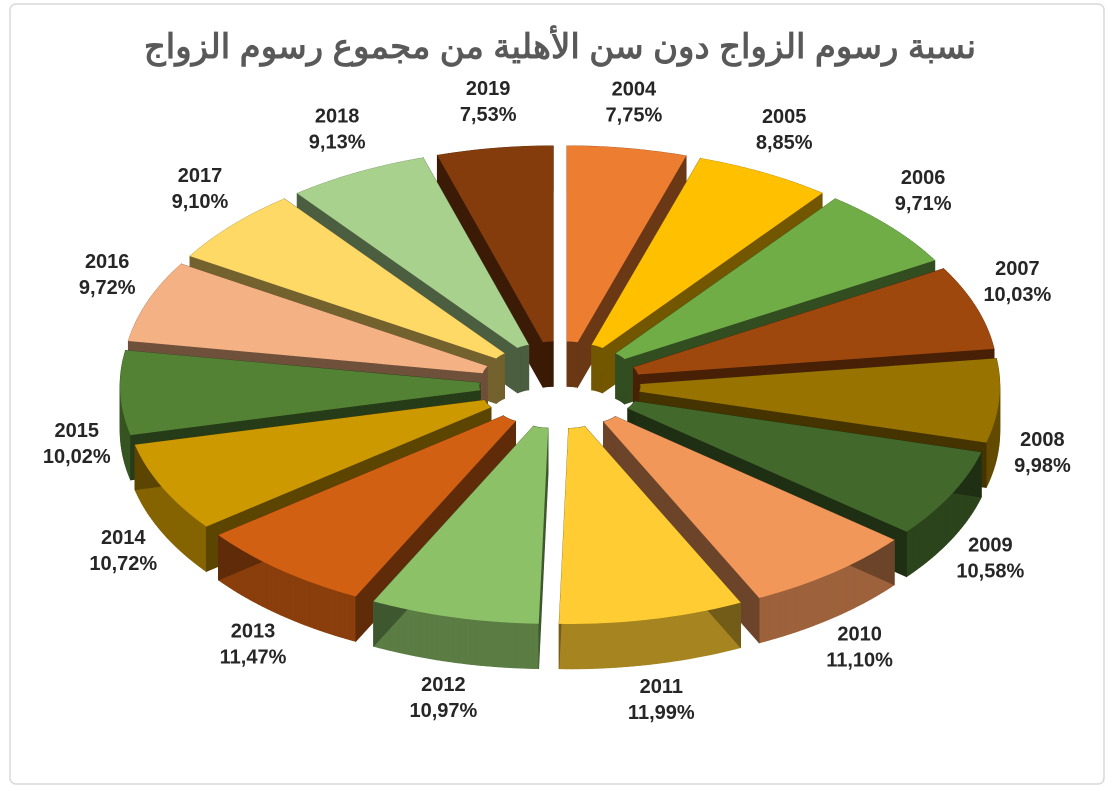  What do you see at coordinates (784, 117) in the screenshot?
I see `category-label: 2005` at bounding box center [784, 117].